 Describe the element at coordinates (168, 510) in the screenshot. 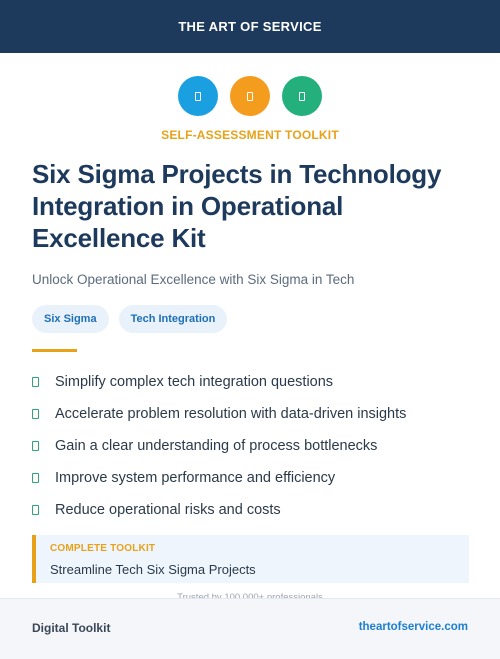

I see `benefit-text: Reduce operational risks and costs` at that location.